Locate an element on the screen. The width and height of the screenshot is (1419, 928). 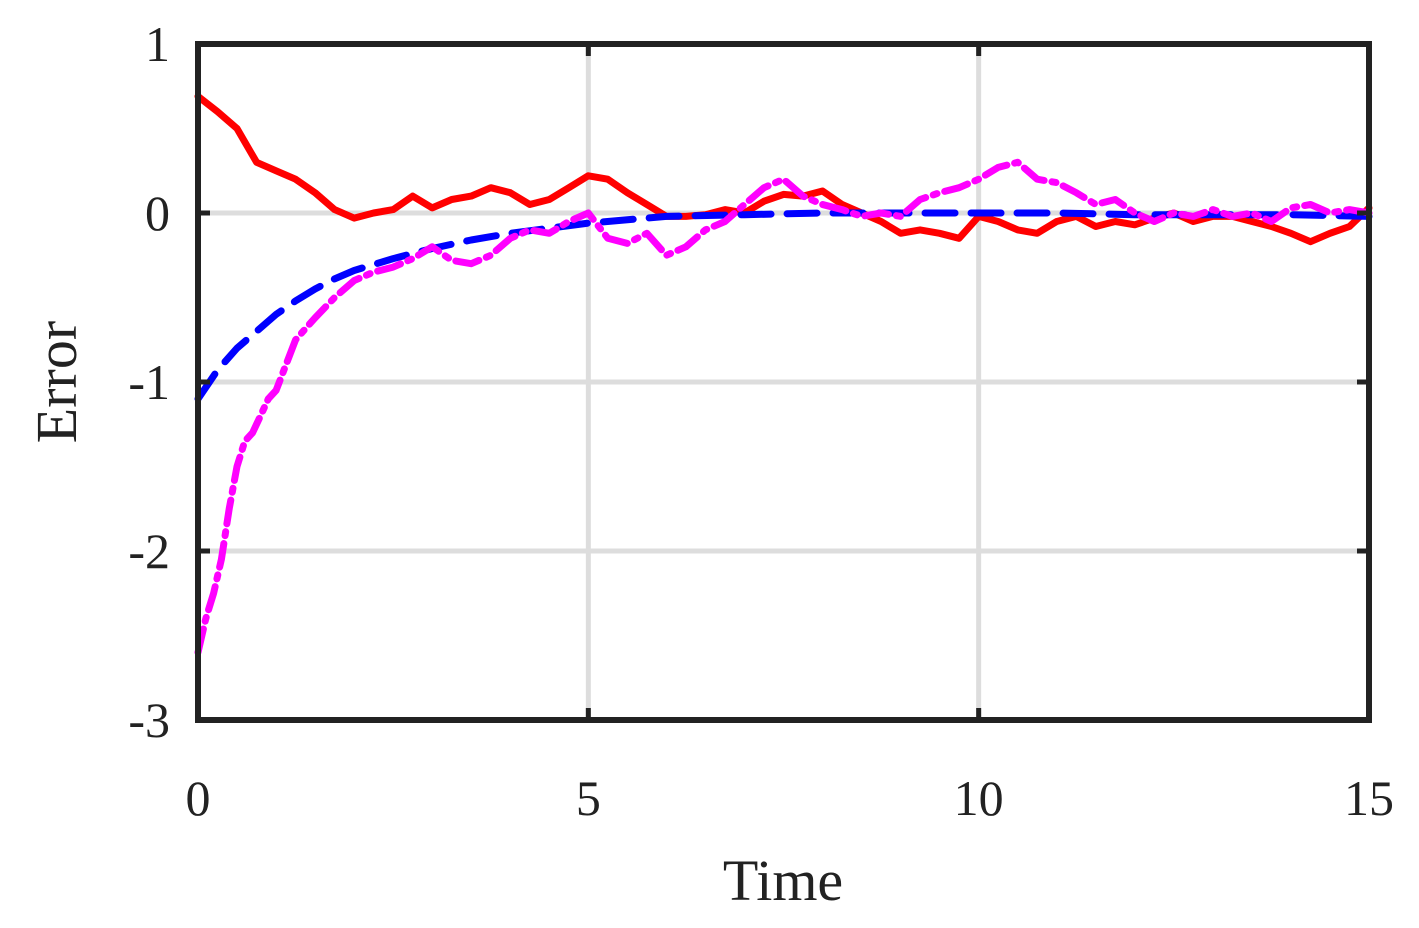
y-tick-label: -1 is located at coordinates (149, 382).